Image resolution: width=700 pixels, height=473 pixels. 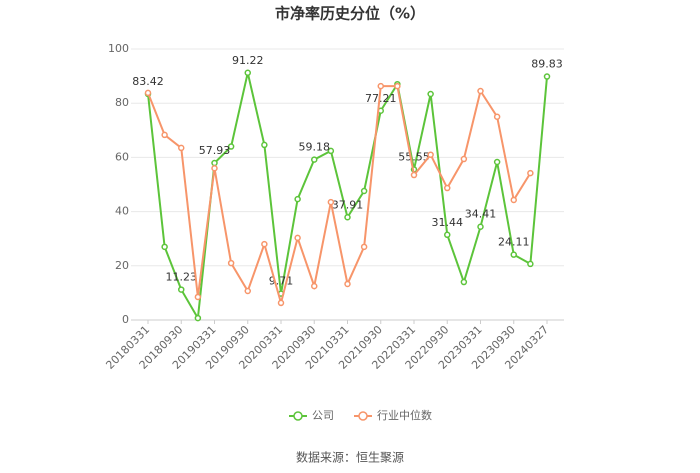 I want to click on value-label: 37.91, so click(x=348, y=204).